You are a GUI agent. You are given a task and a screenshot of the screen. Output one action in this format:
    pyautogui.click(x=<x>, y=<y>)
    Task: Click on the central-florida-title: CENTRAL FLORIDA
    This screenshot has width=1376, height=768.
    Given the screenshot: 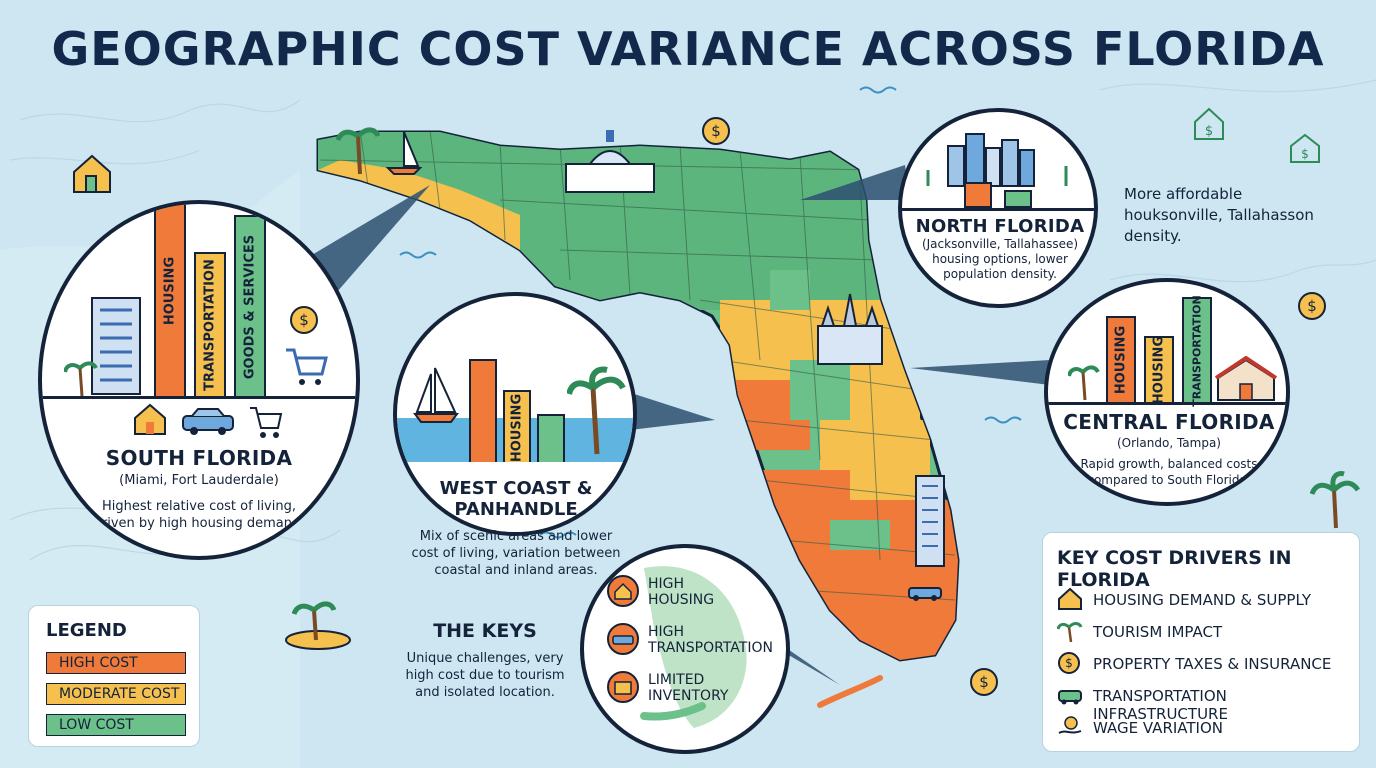 What is the action you would take?
    pyautogui.click(x=1169, y=422)
    